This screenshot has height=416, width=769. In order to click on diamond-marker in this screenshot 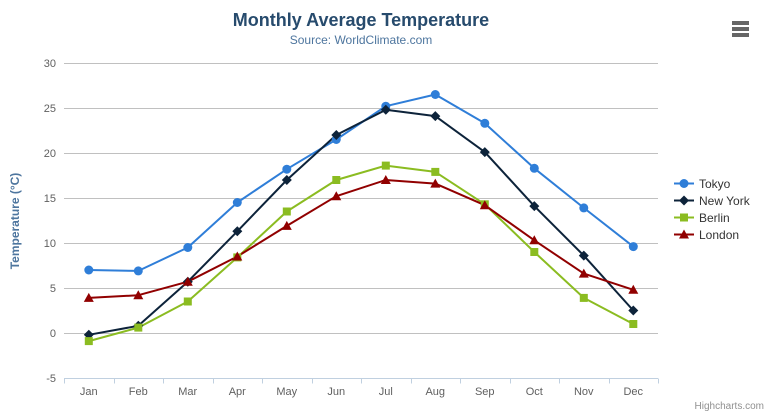, I will do `click(684, 200)`.